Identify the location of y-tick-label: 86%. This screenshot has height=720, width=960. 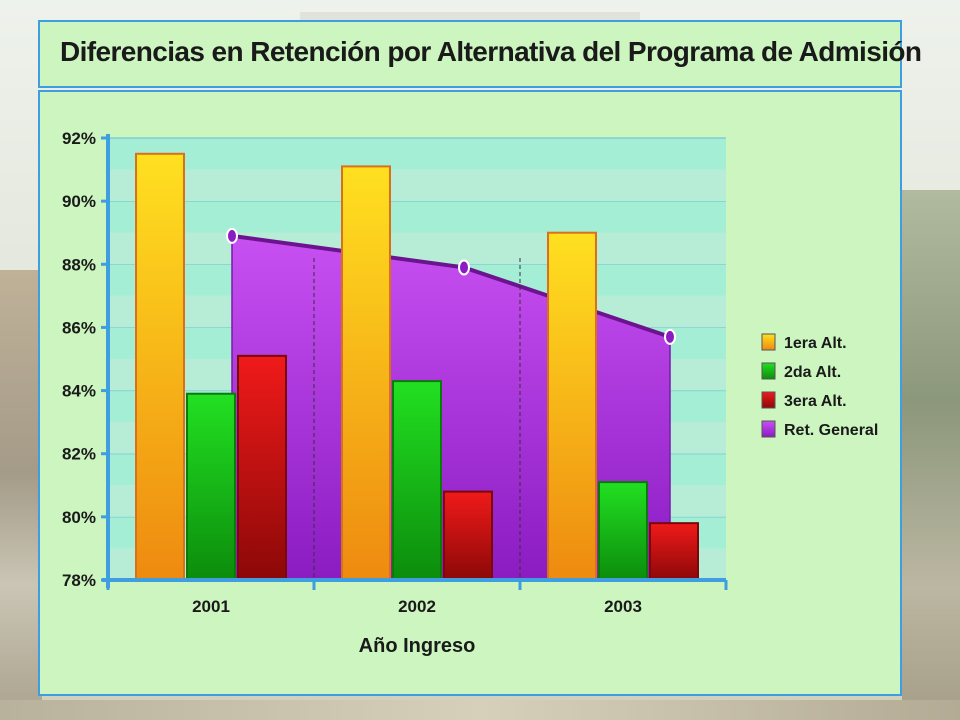
(79, 327).